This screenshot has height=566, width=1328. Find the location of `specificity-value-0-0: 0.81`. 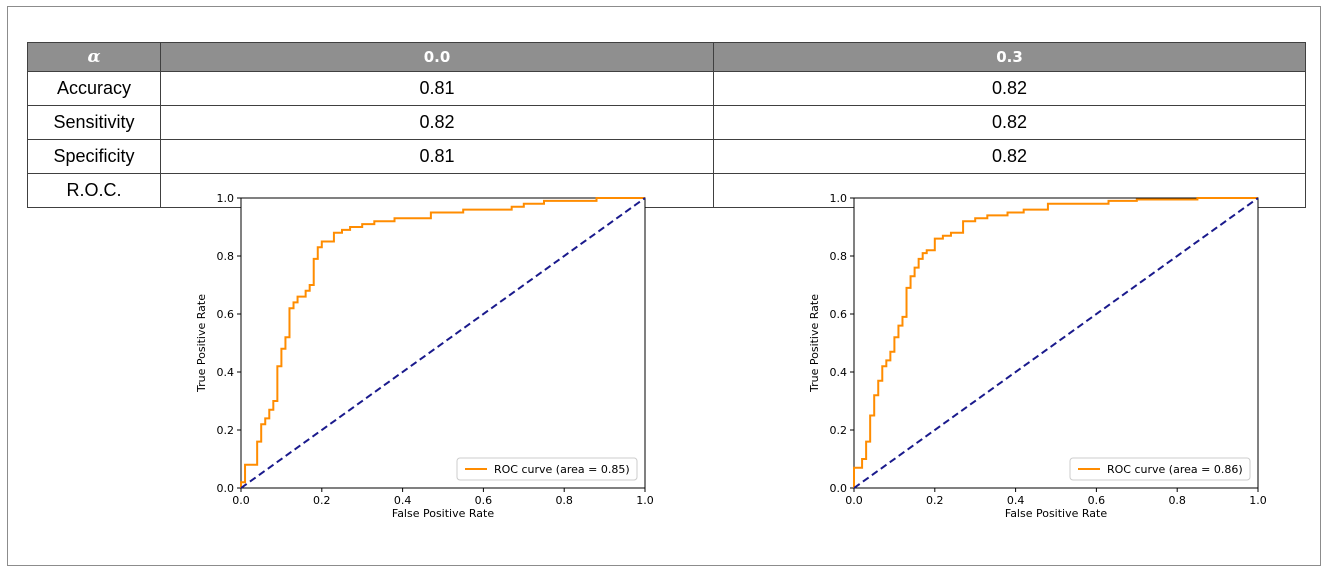

specificity-value-0-0: 0.81 is located at coordinates (437, 156).